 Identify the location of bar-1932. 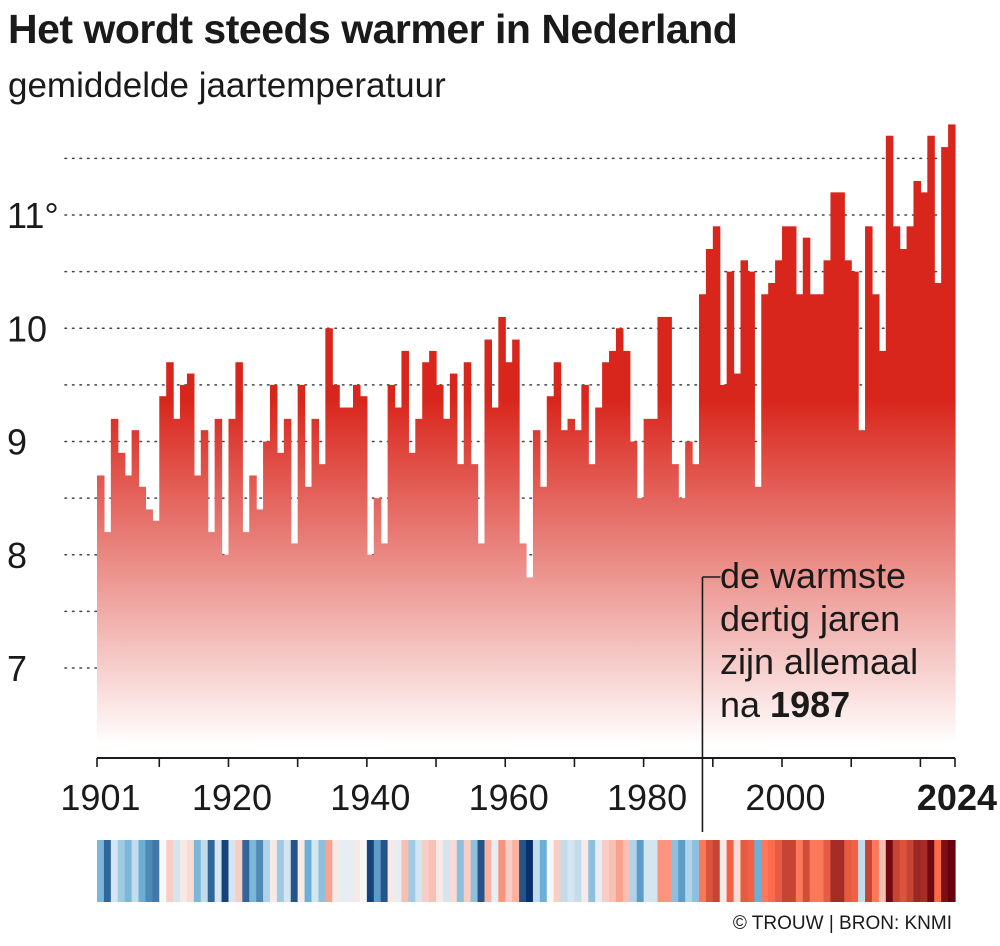
(315, 581).